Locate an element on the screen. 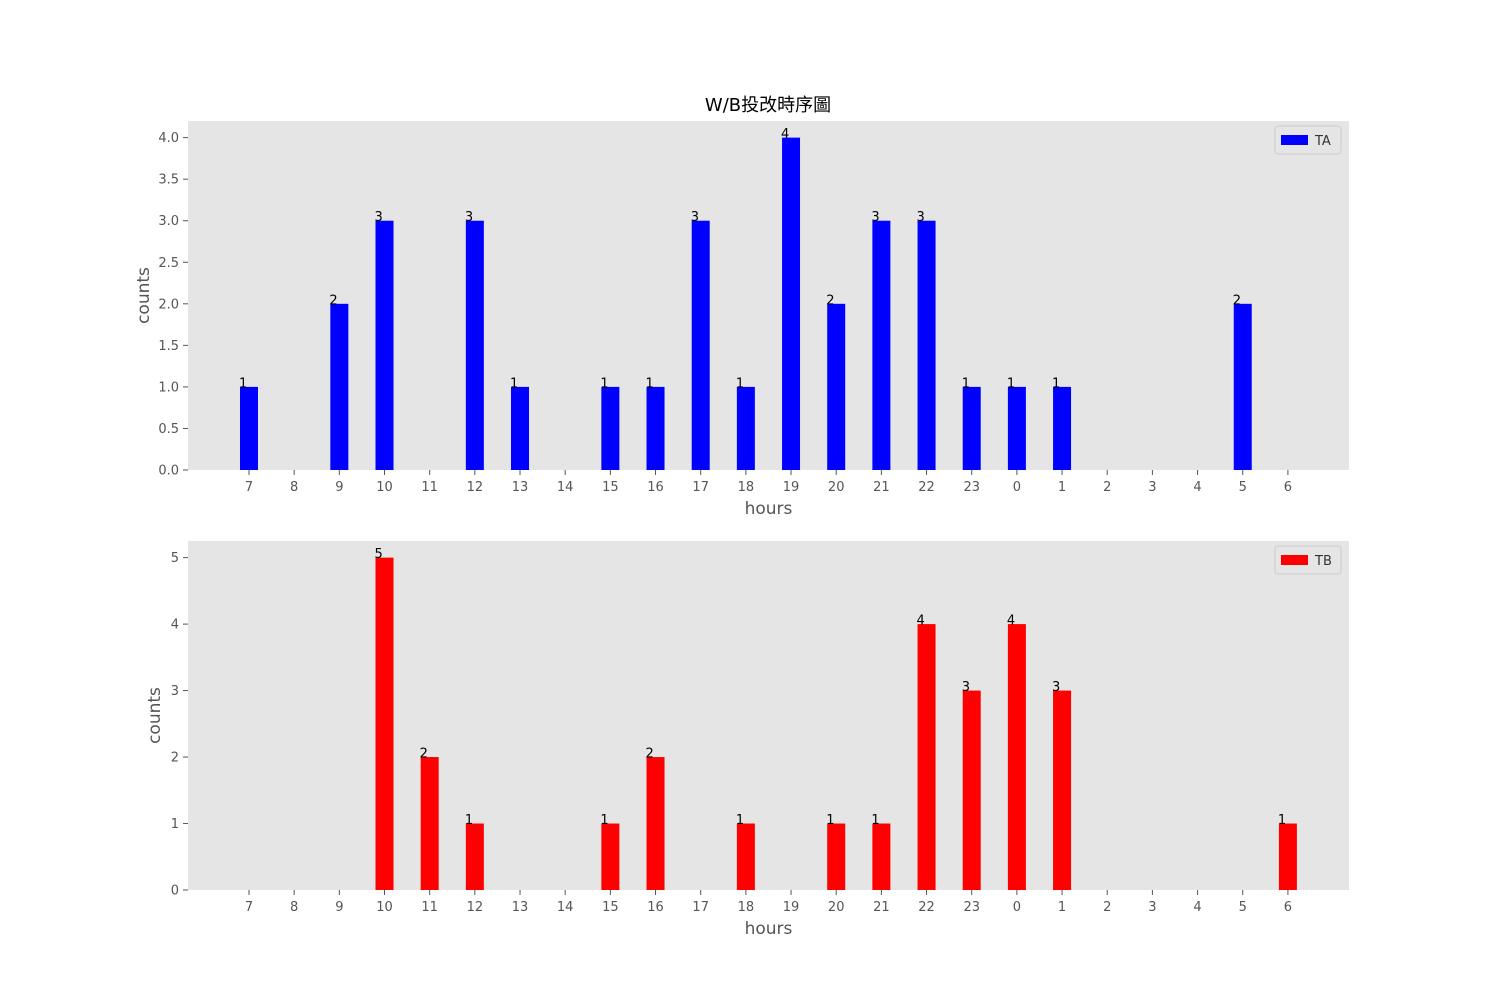 This screenshot has height=1000, width=1500. figure-title: W/B投改時序圖 is located at coordinates (768, 105).